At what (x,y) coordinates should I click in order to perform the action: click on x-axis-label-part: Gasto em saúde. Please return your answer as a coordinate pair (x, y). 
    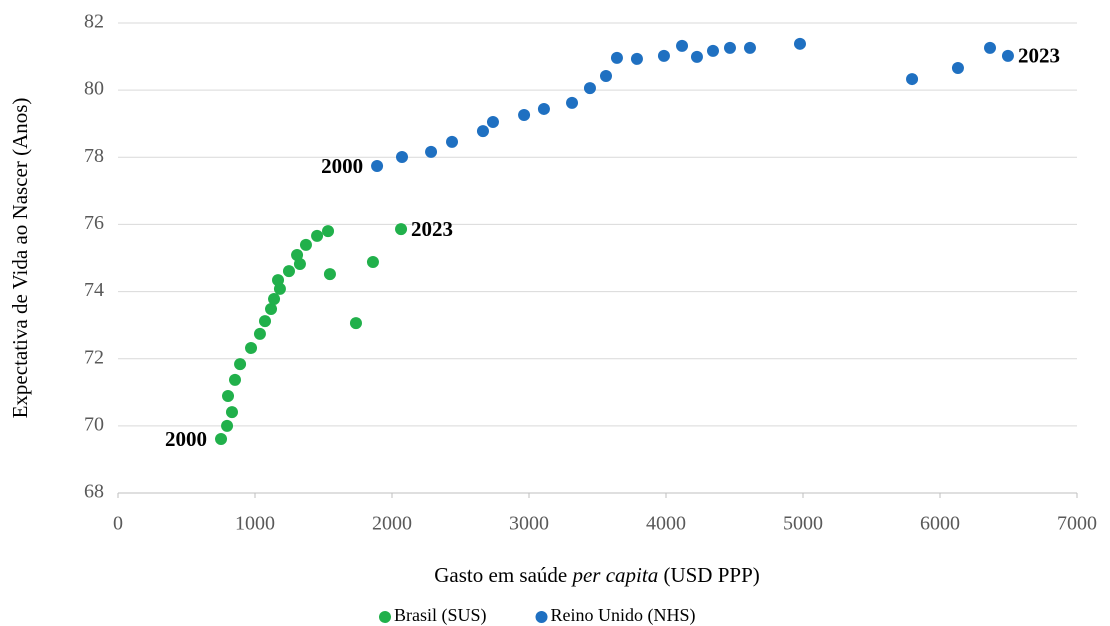
    Looking at the image, I should click on (503, 575).